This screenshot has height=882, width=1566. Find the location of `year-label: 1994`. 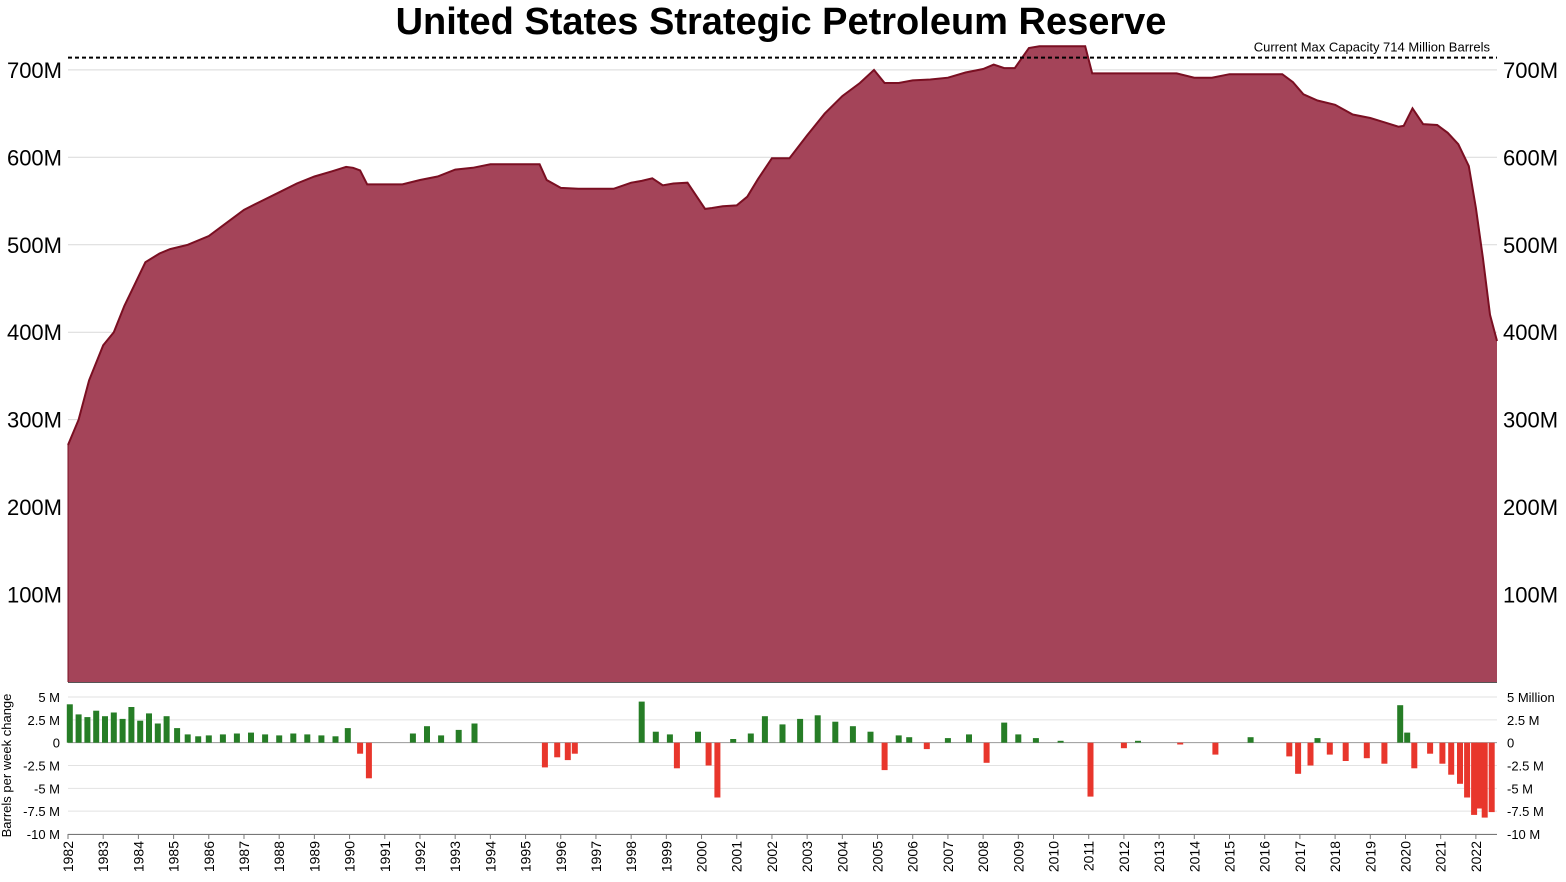

year-label: 1994 is located at coordinates (490, 856).